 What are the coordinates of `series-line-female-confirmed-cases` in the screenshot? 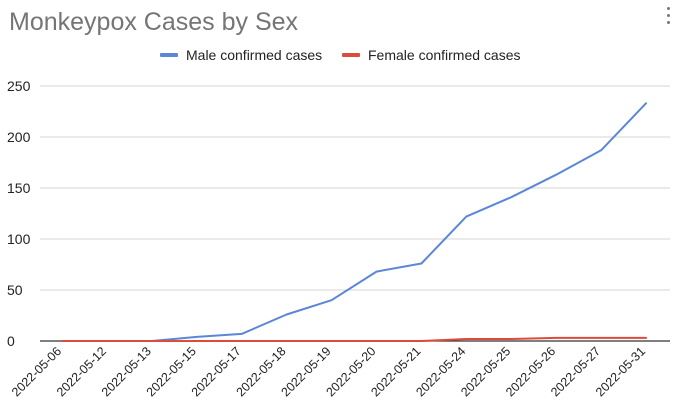 It's located at (354, 339).